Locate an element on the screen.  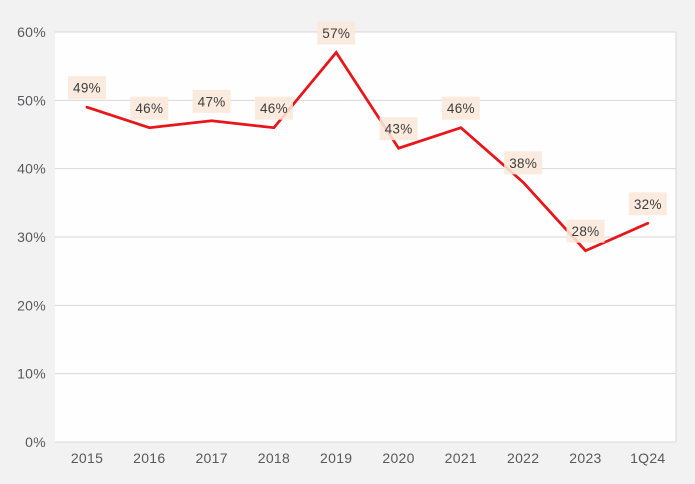
y-axis-label: 60% is located at coordinates (31, 32).